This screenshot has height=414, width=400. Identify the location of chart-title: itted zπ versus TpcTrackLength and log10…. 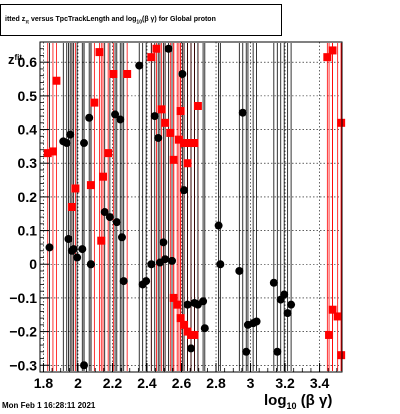
(141, 20).